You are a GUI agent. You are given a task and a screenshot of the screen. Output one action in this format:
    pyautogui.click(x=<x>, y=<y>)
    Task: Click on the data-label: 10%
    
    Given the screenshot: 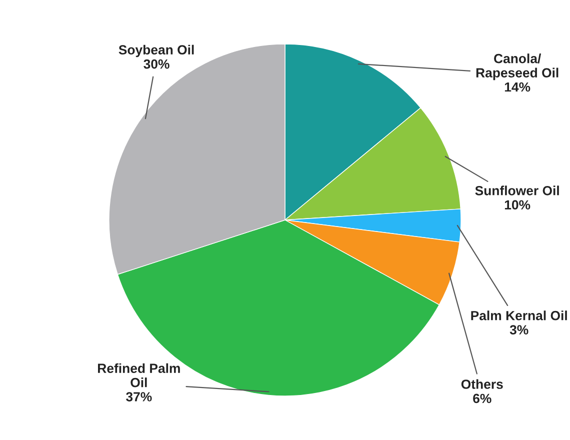 What is the action you would take?
    pyautogui.click(x=517, y=205)
    